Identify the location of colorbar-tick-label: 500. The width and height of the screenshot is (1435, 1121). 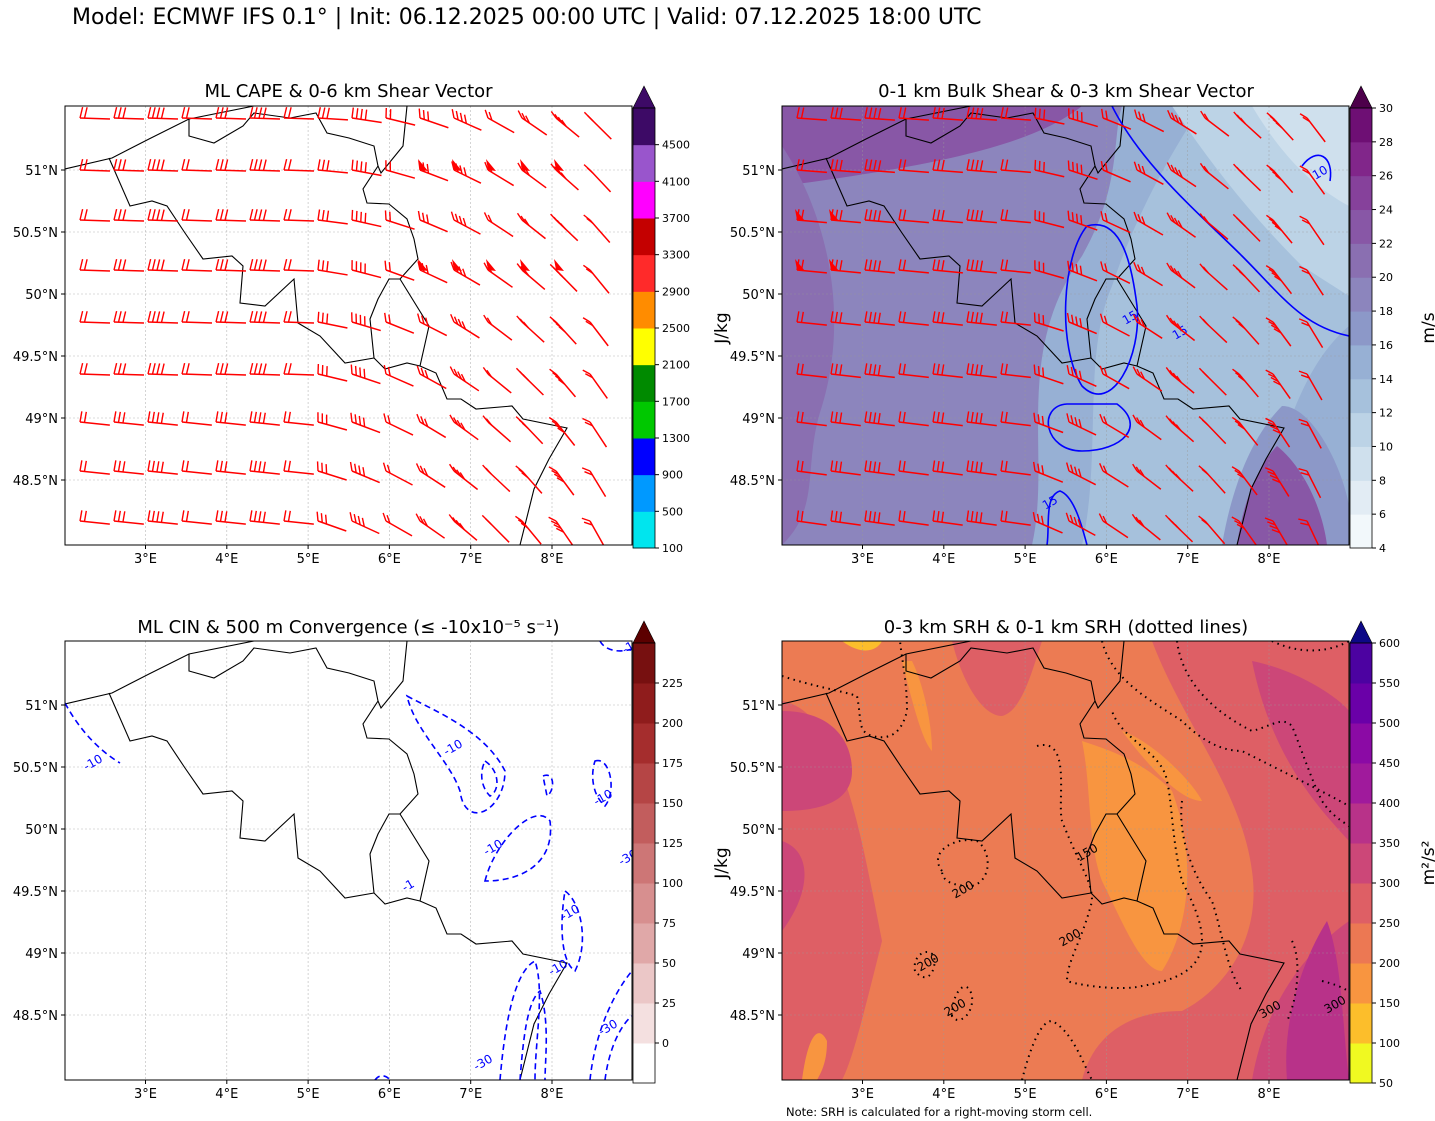
(672, 511).